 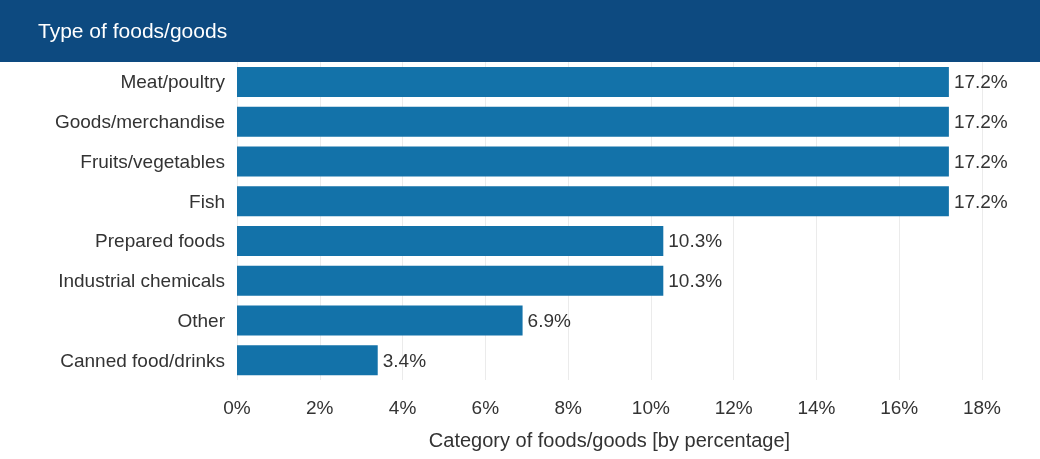 What do you see at coordinates (982, 407) in the screenshot?
I see `x-tick-label: 18%` at bounding box center [982, 407].